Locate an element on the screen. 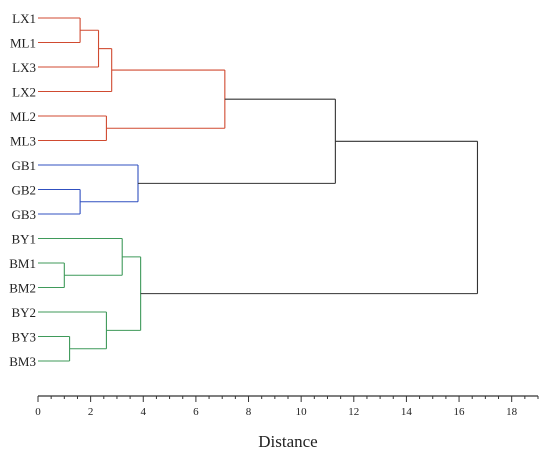 The image size is (550, 454). leaf-label-ml1: ML1 is located at coordinates (23, 43).